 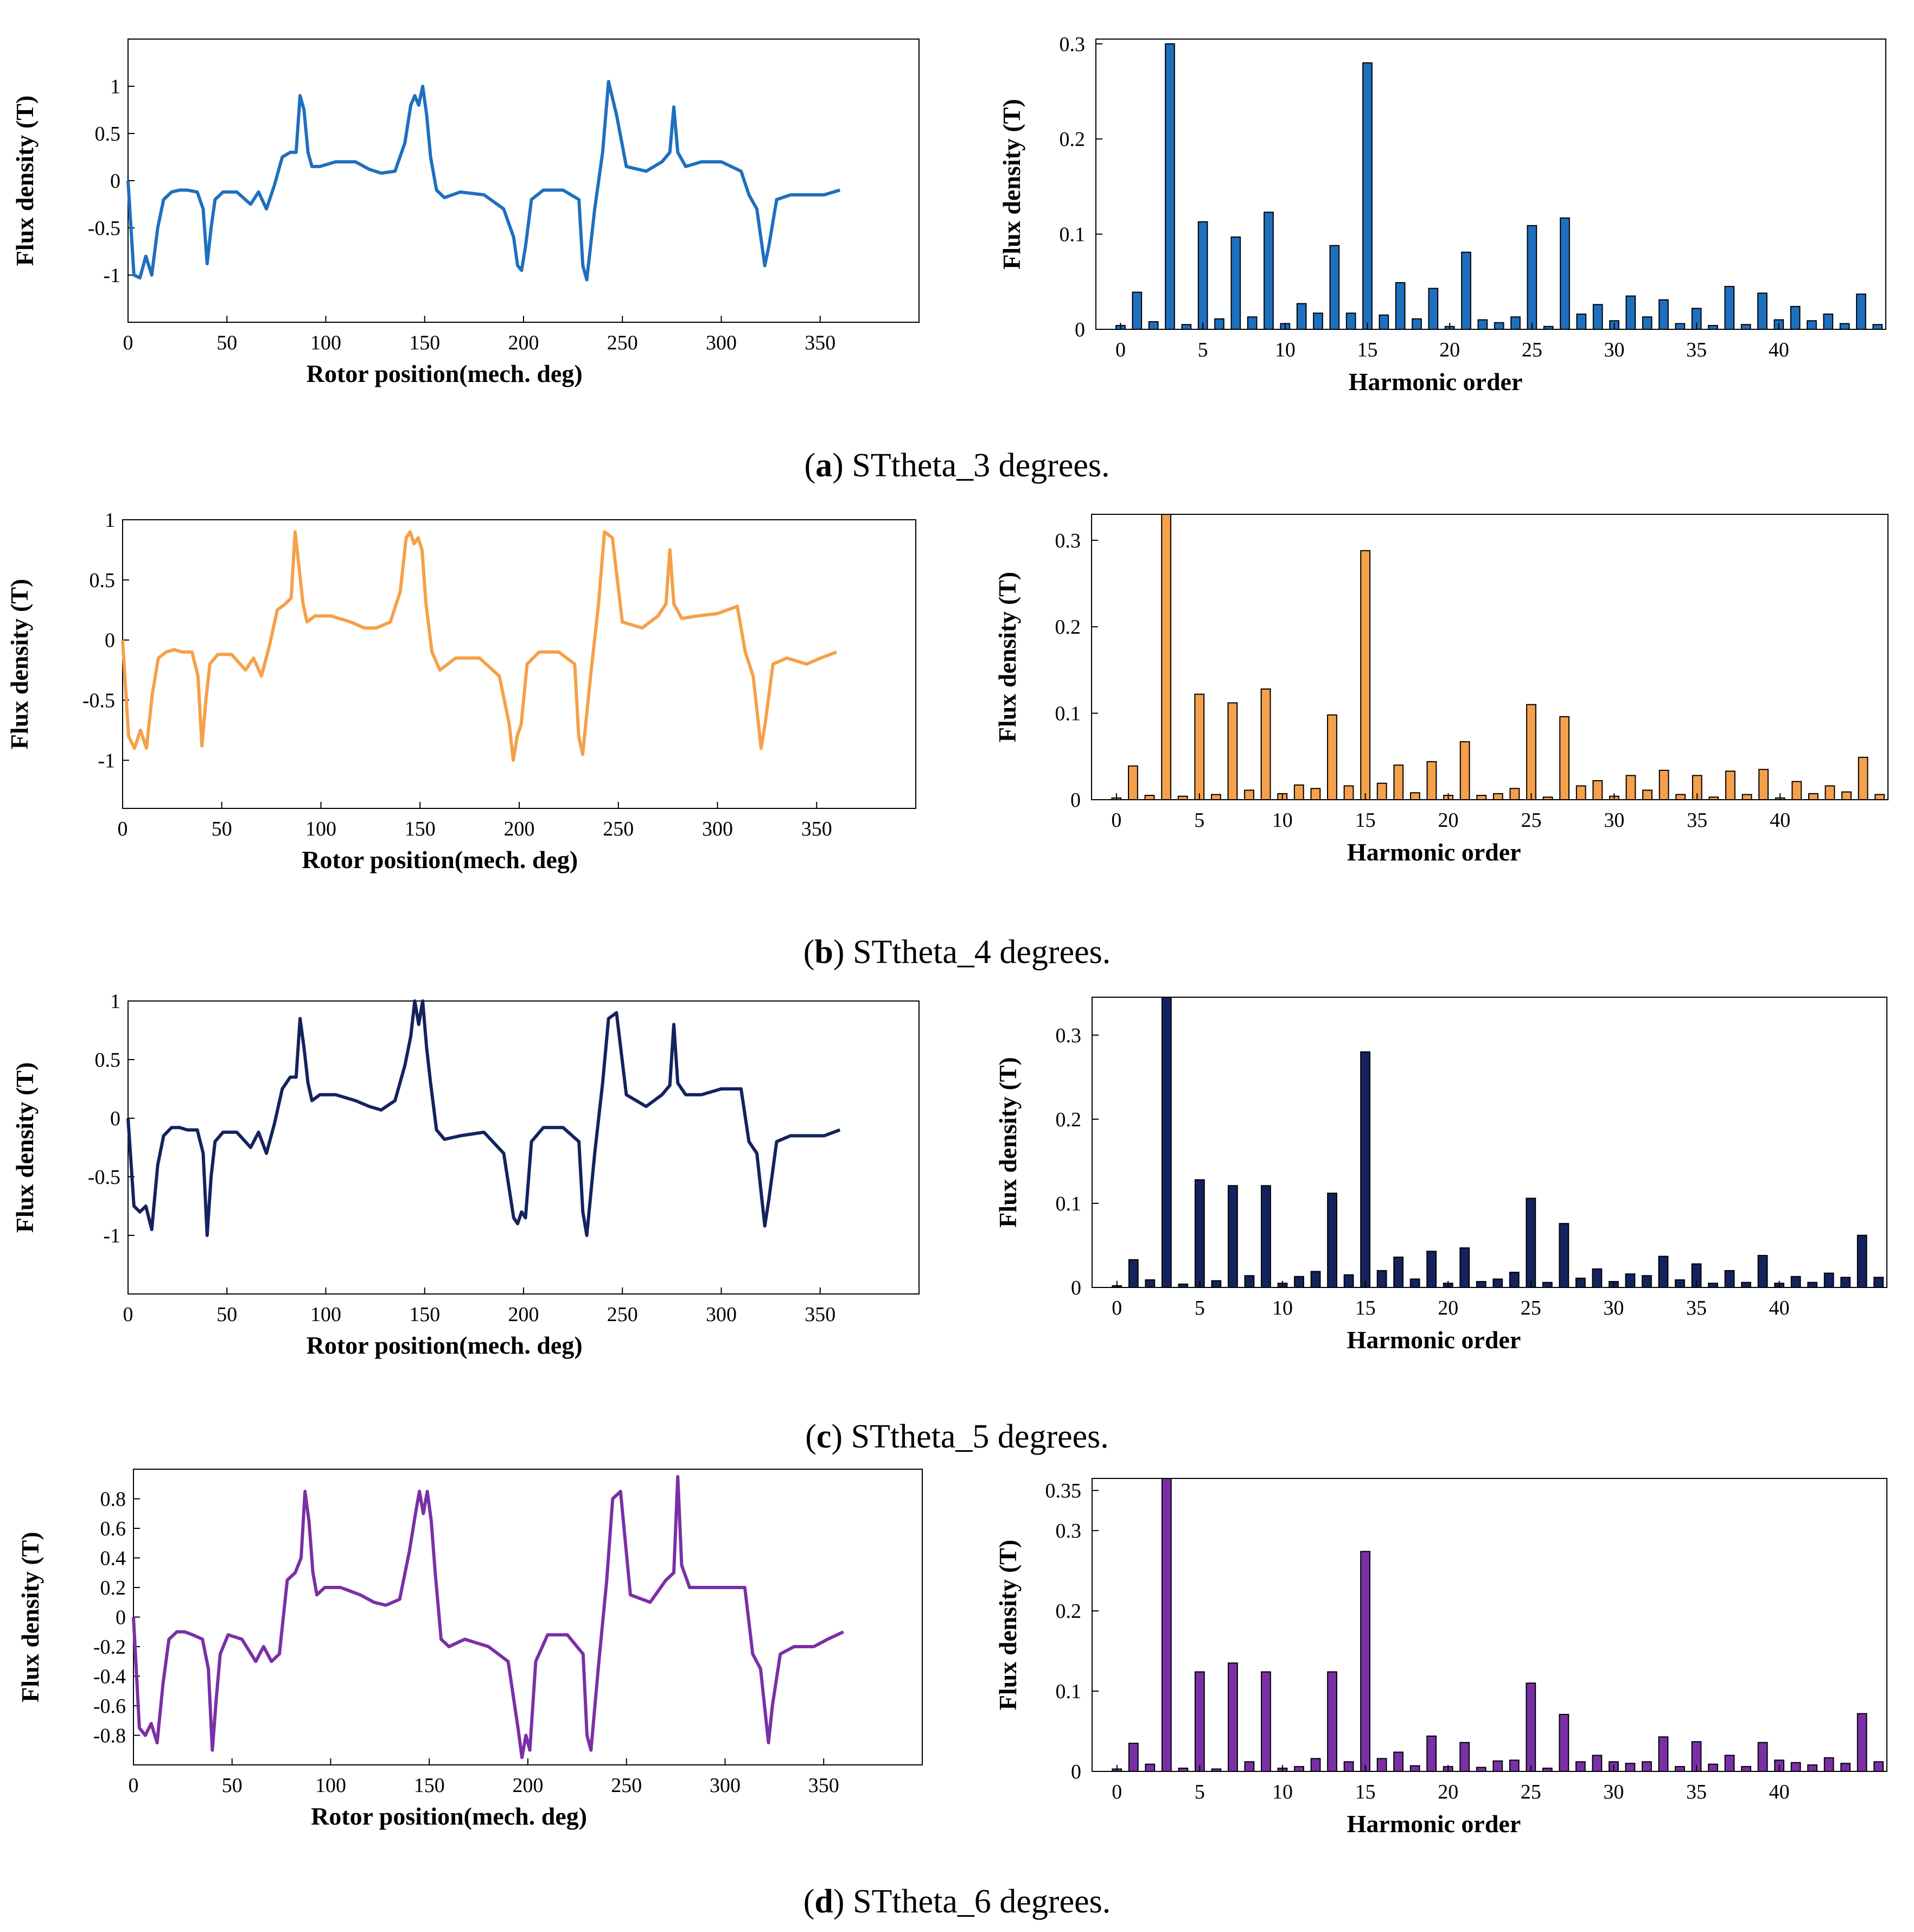 What do you see at coordinates (957, 1901) in the screenshot?
I see `panel-caption: (d) STtheta_6 degrees.` at bounding box center [957, 1901].